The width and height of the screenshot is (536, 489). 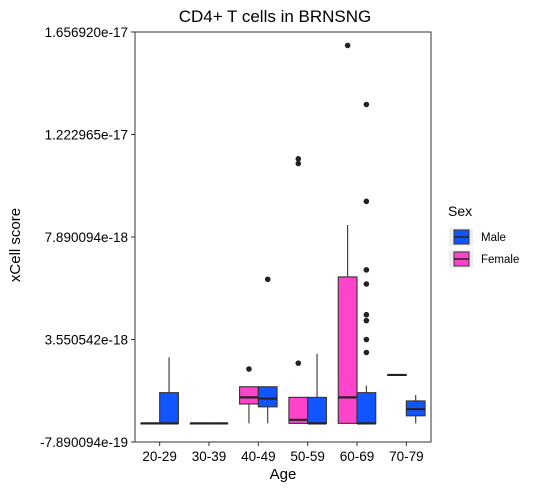 I want to click on legend-label: Female, so click(x=500, y=260).